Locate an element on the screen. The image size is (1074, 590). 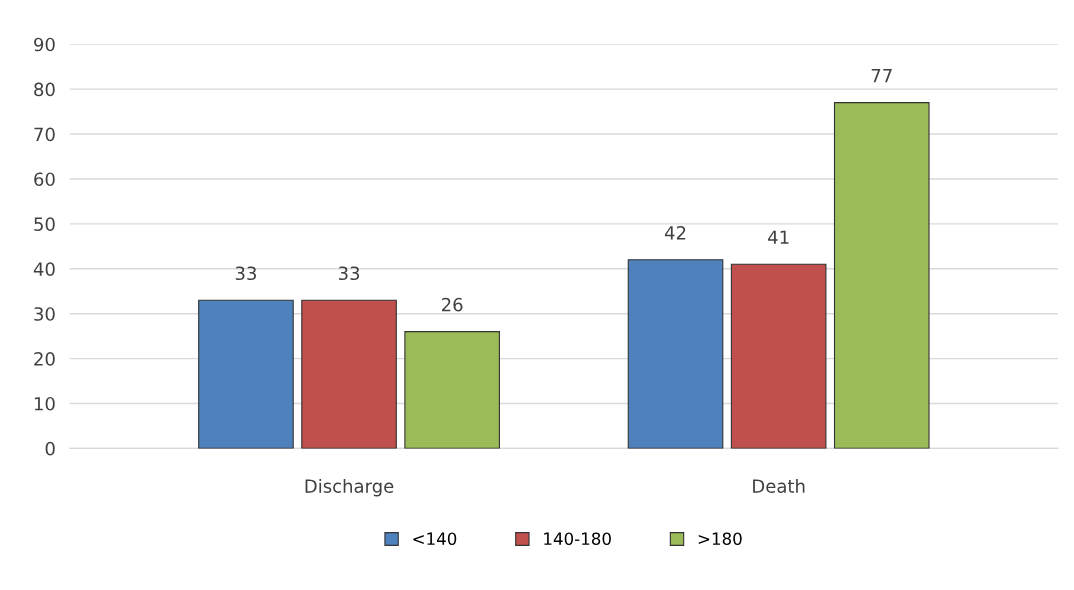
y-tick-label: 80 is located at coordinates (44, 89).